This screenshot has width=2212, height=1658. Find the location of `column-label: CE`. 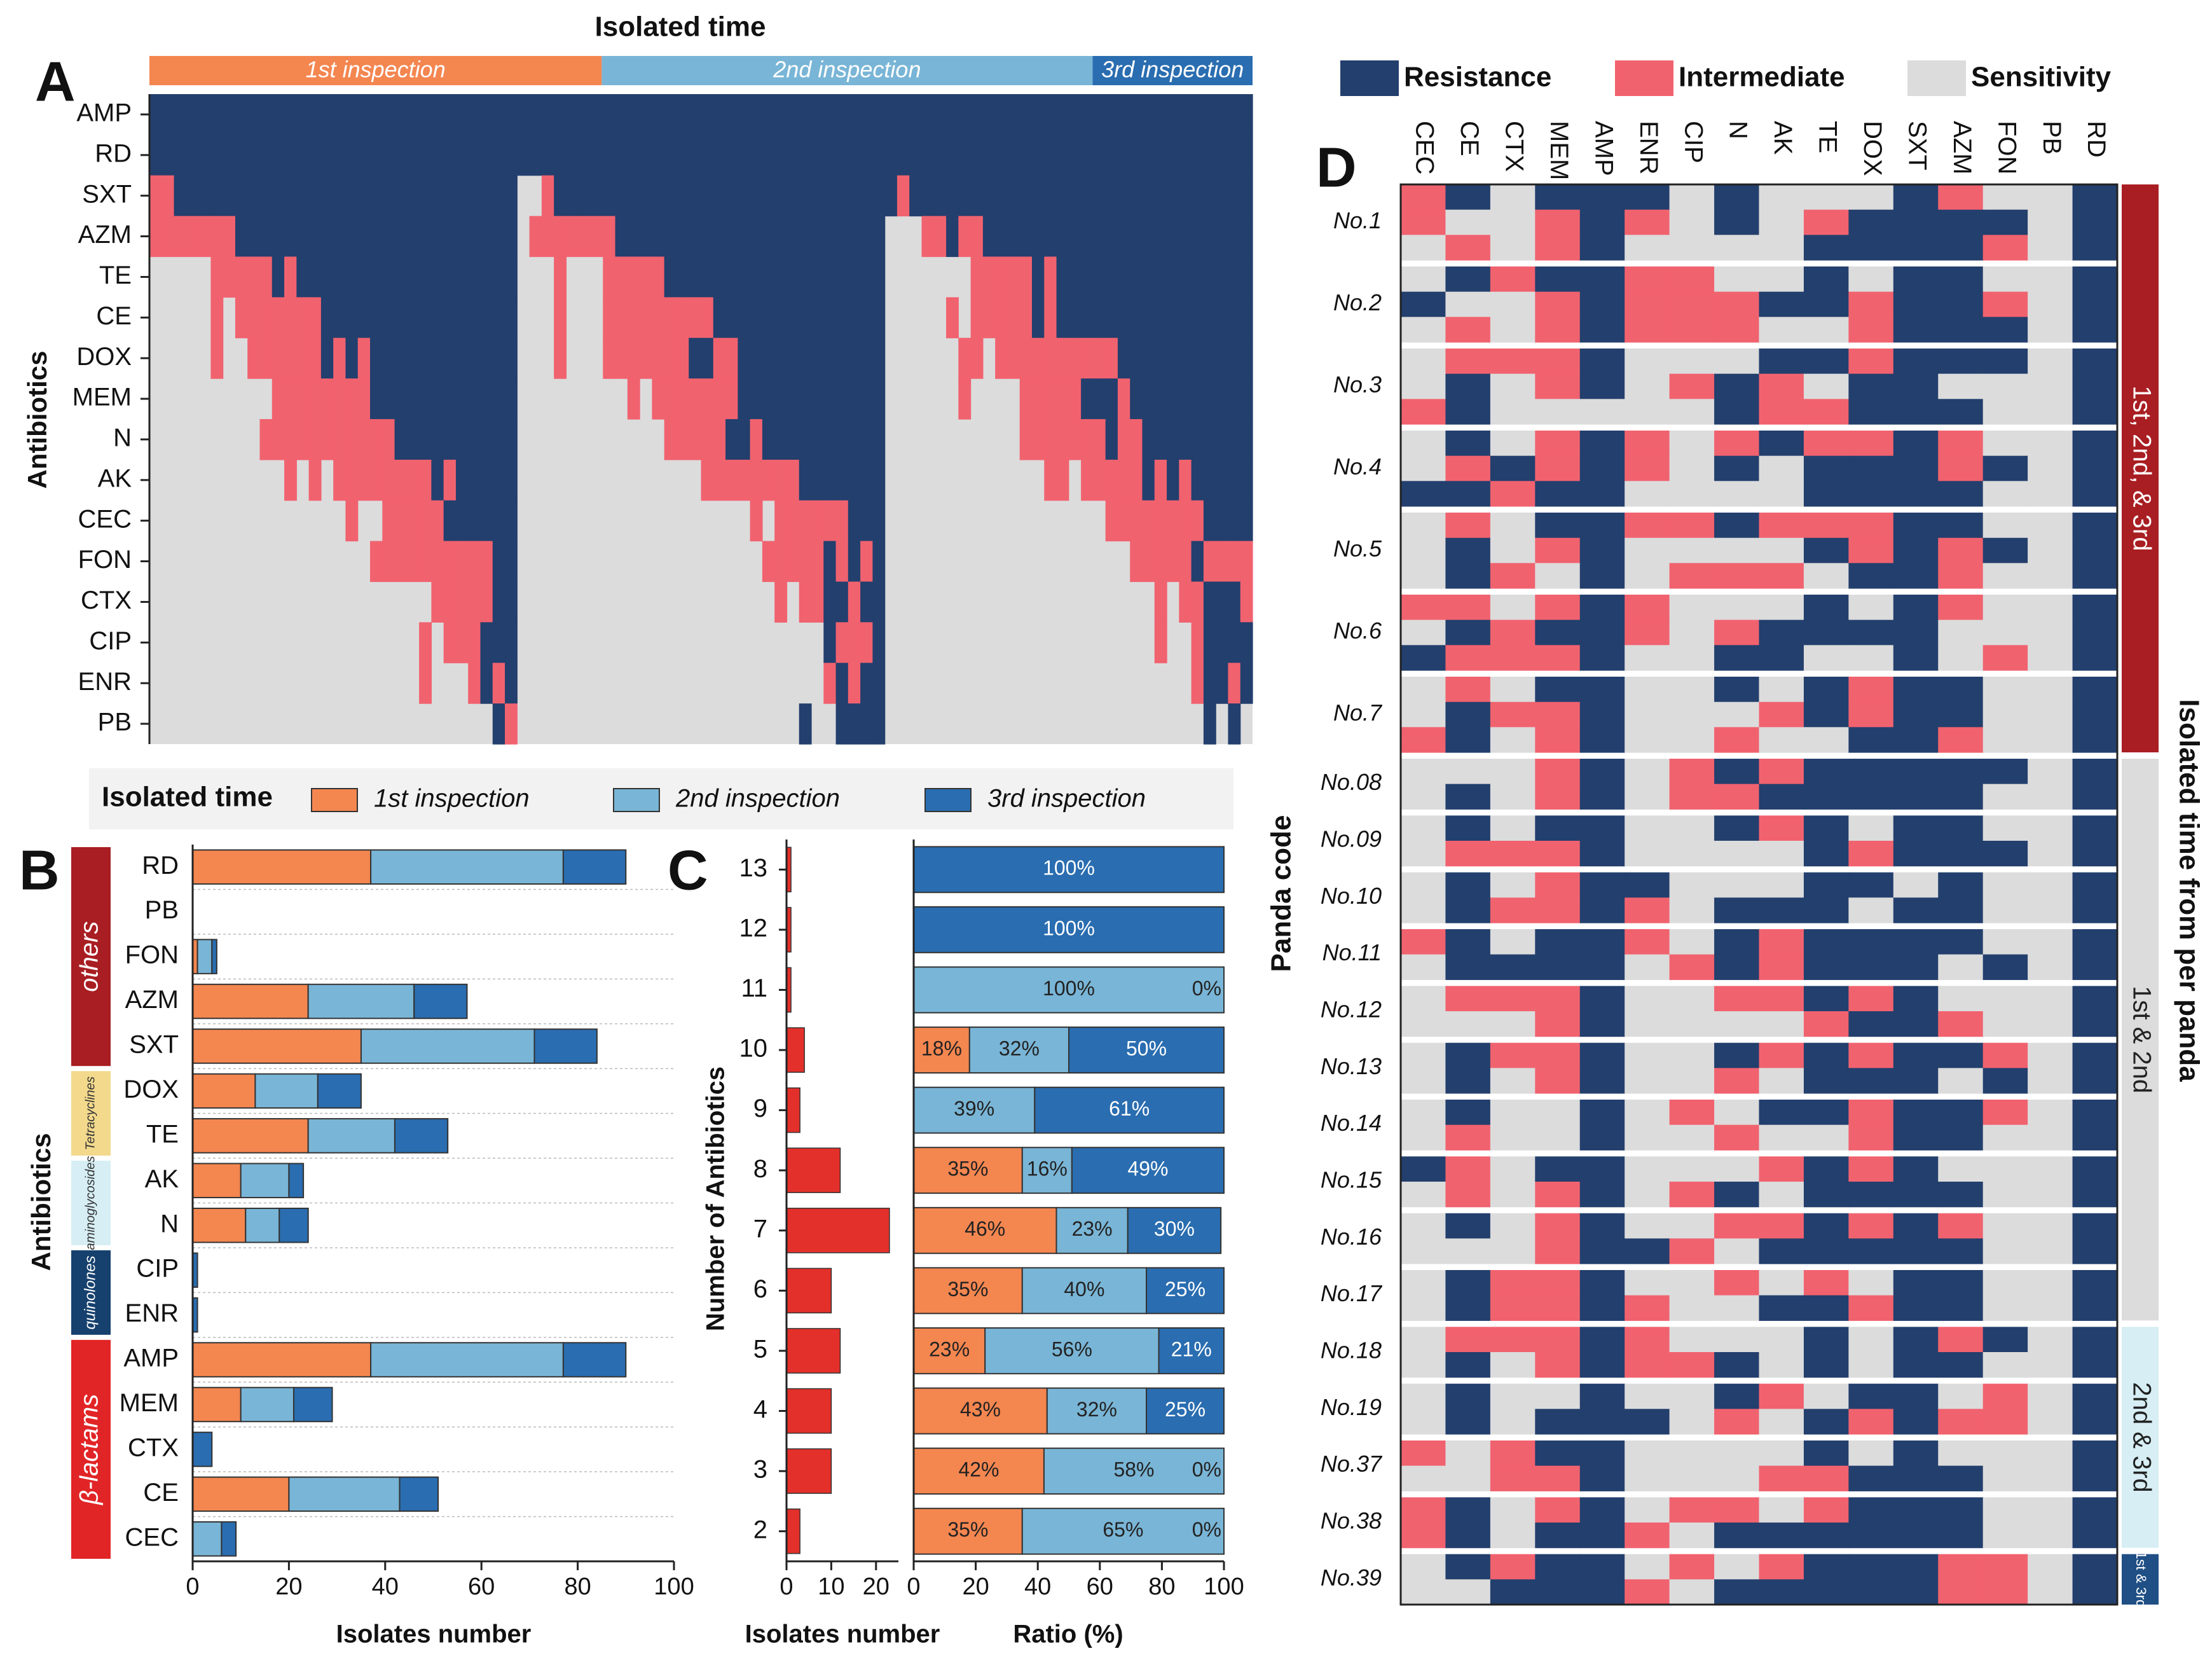

column-label: CE is located at coordinates (1469, 139).